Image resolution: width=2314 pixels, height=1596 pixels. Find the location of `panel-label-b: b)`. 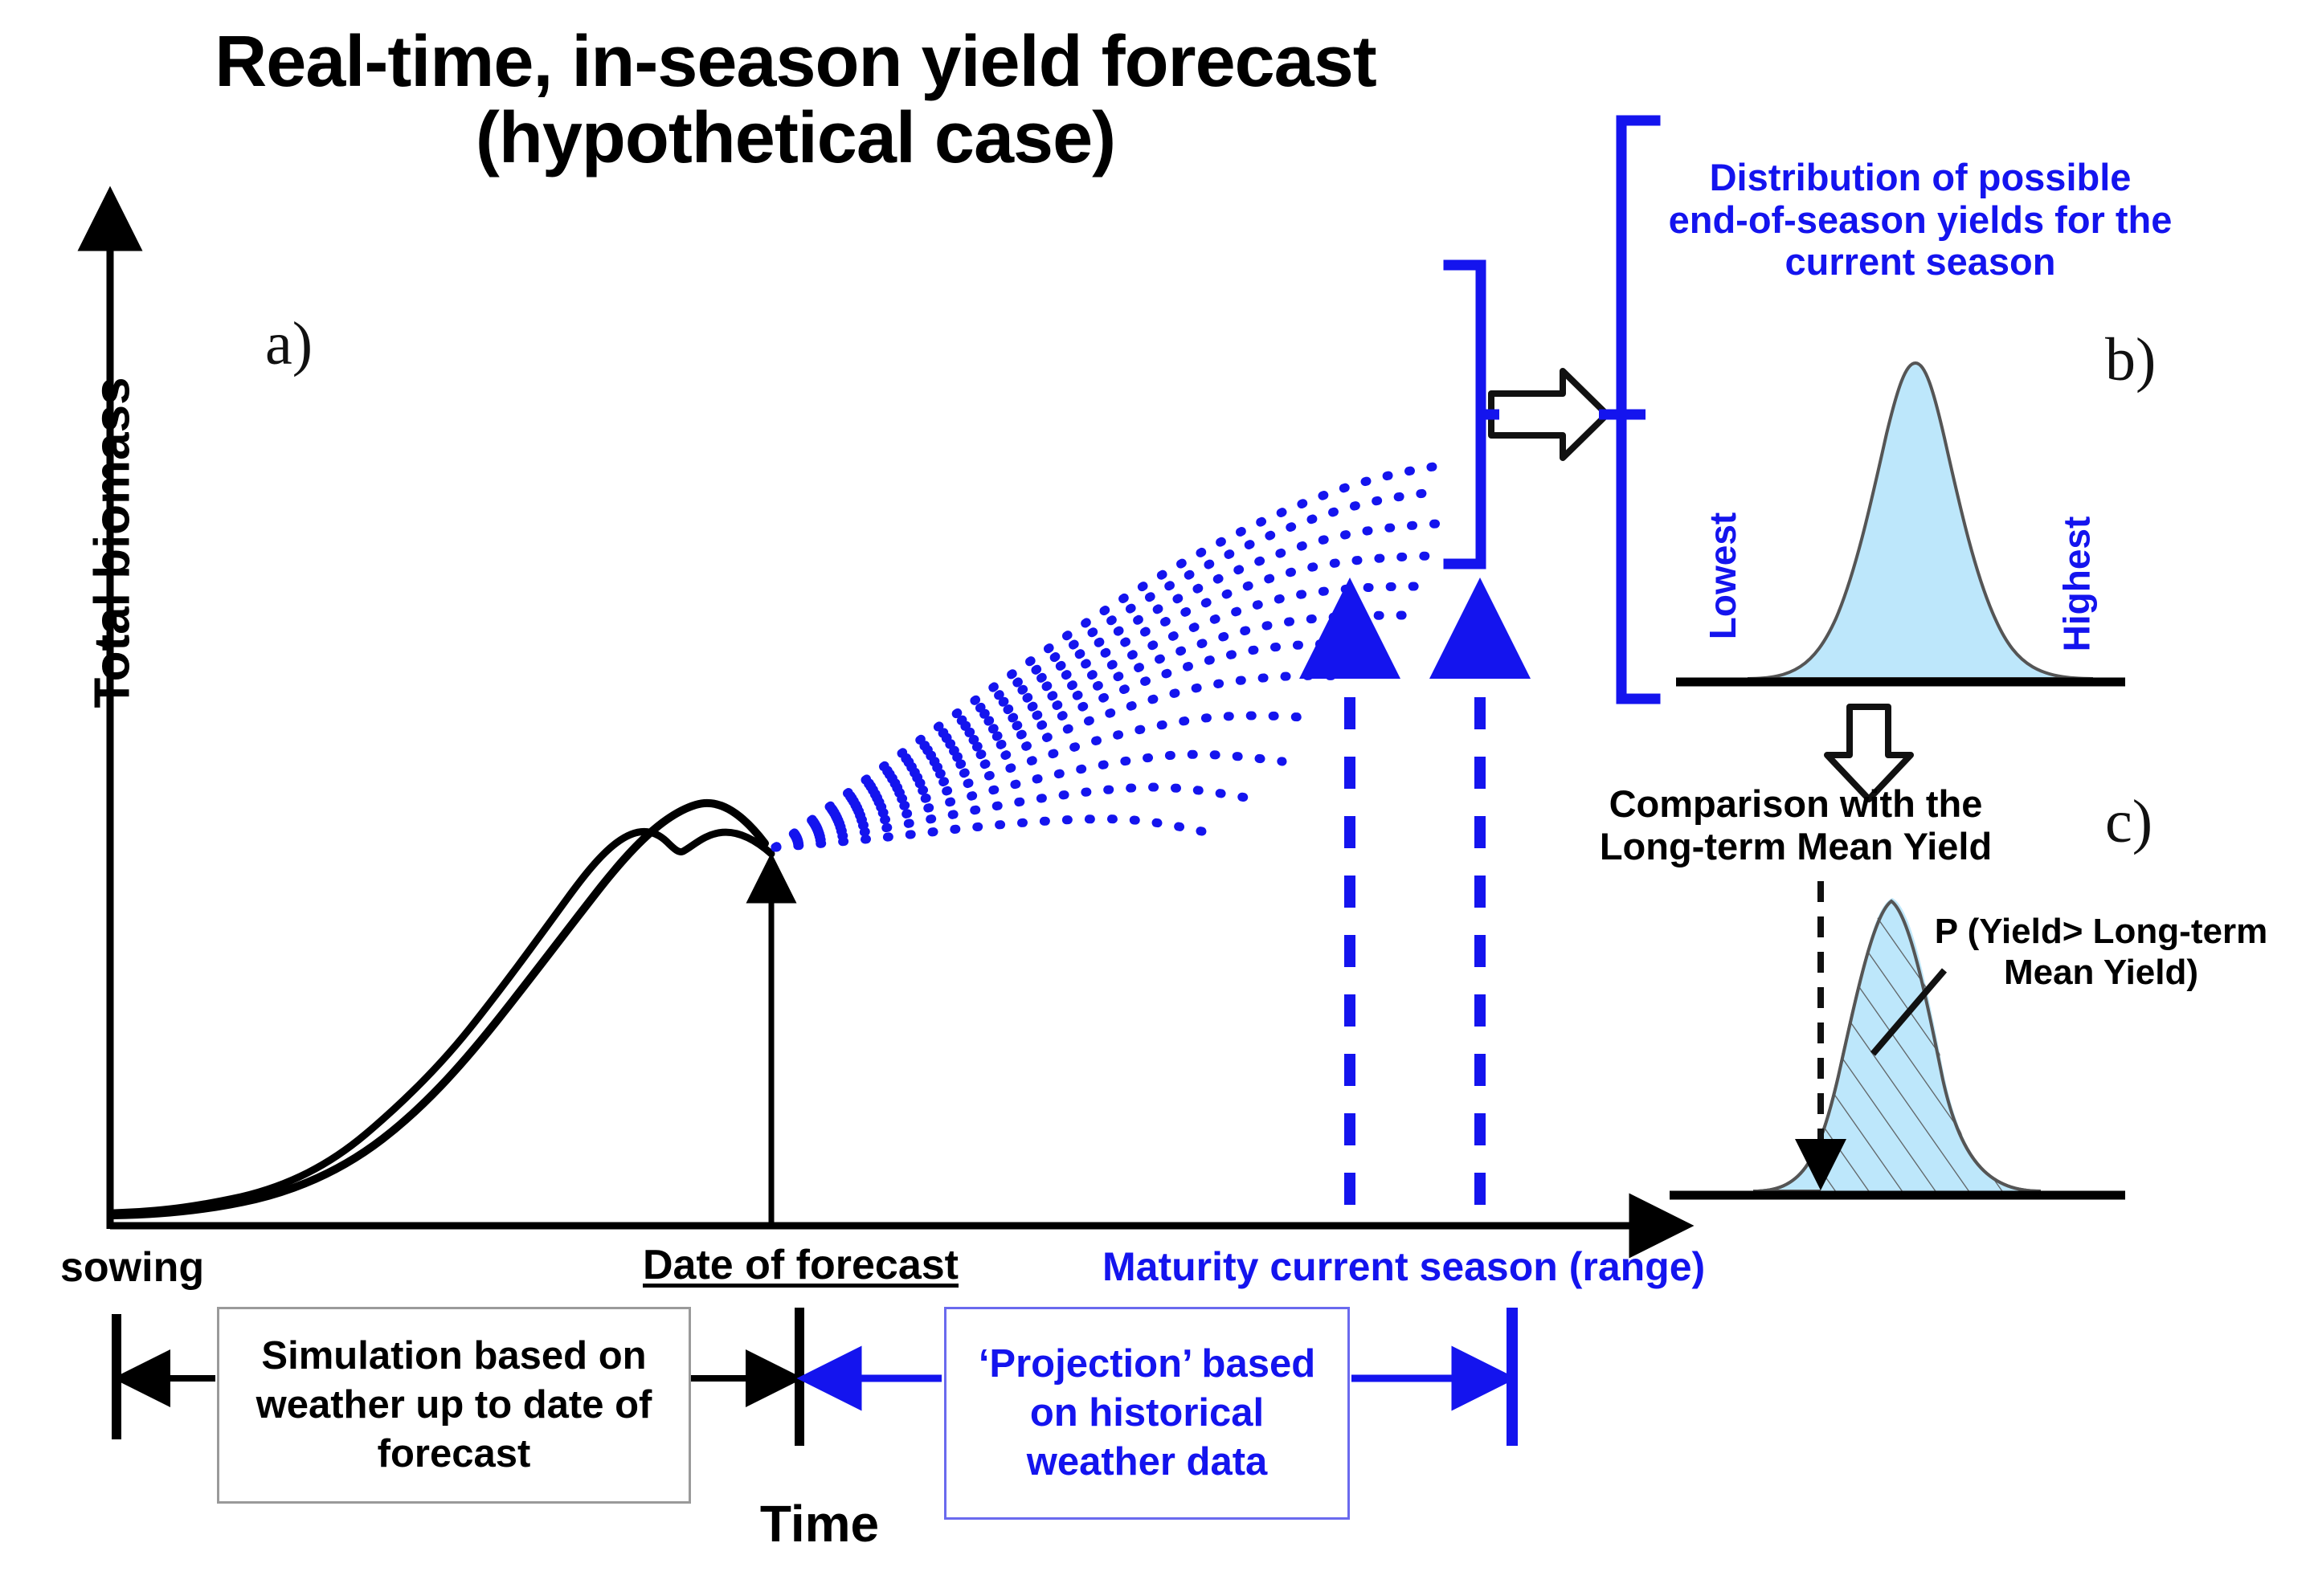

panel-label-b: b) is located at coordinates (2131, 360).